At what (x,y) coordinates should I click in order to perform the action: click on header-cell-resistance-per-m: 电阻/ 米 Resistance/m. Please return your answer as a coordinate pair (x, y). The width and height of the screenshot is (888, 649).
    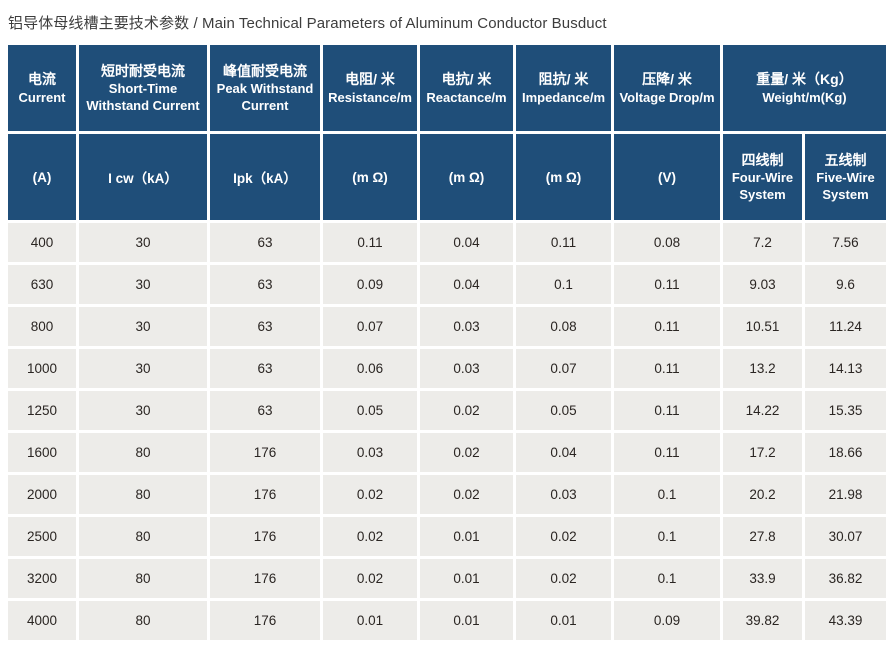
    Looking at the image, I should click on (370, 88).